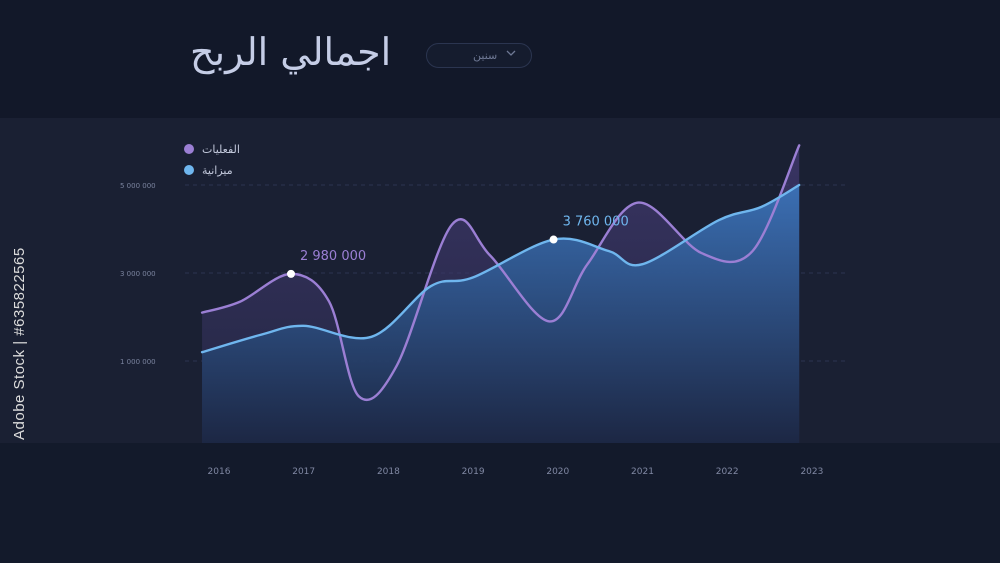 The height and width of the screenshot is (563, 1000). Describe the element at coordinates (221, 149) in the screenshot. I see `legend-label-actual: الفعليات` at that location.